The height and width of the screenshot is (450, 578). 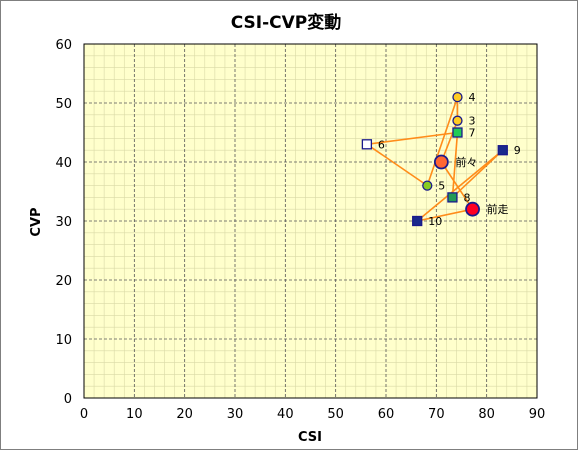 I want to click on x-tick-label: 80, so click(x=486, y=414).